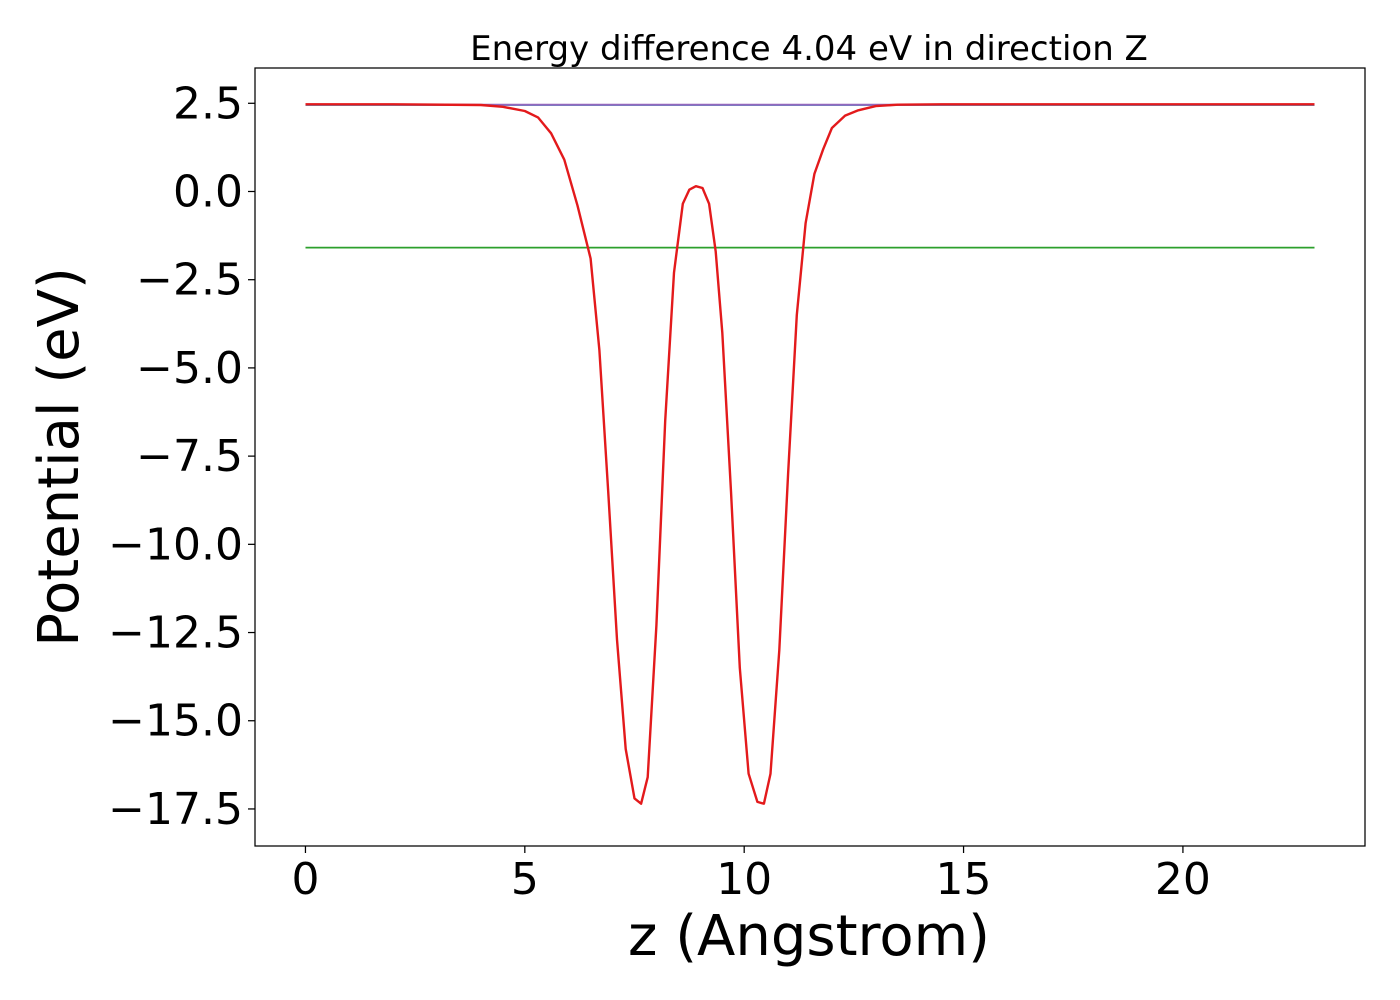 The height and width of the screenshot is (1000, 1400). I want to click on x-tick-label: 5, so click(525, 879).